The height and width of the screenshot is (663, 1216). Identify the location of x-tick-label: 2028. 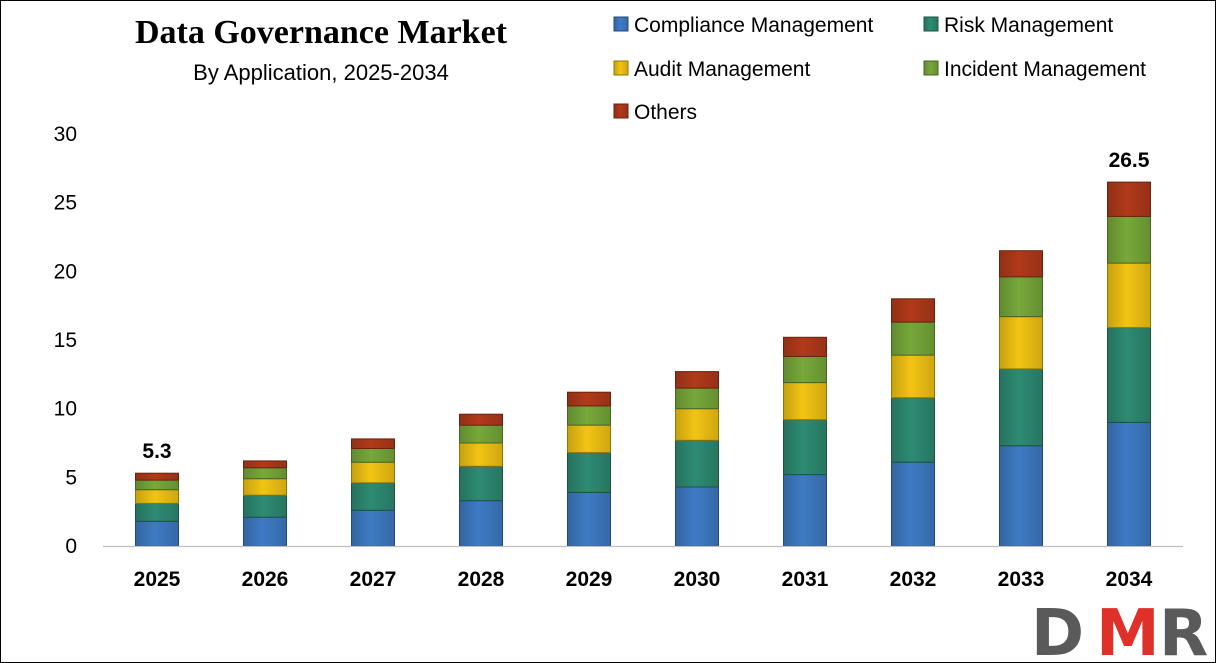
(481, 579).